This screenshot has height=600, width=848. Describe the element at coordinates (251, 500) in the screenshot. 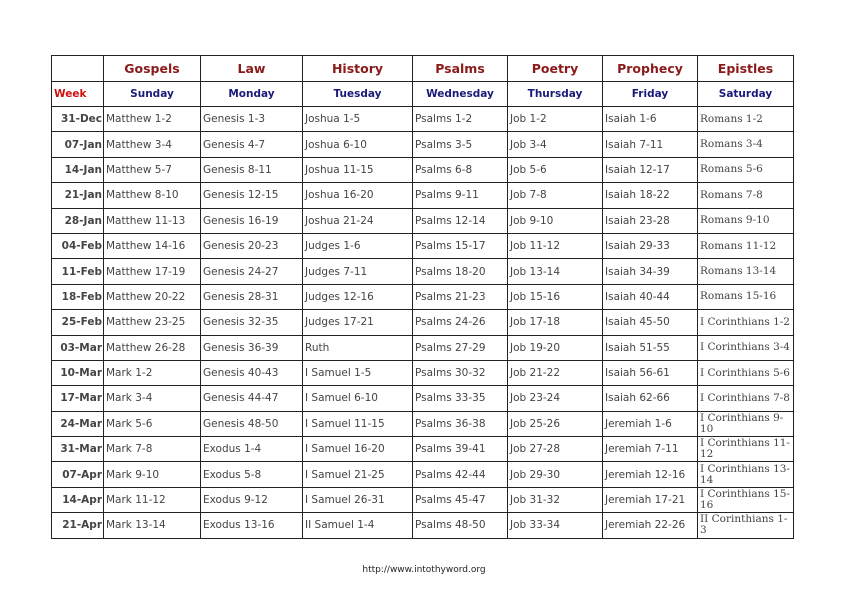

I see `reading-cell: Exodus 9-12` at that location.